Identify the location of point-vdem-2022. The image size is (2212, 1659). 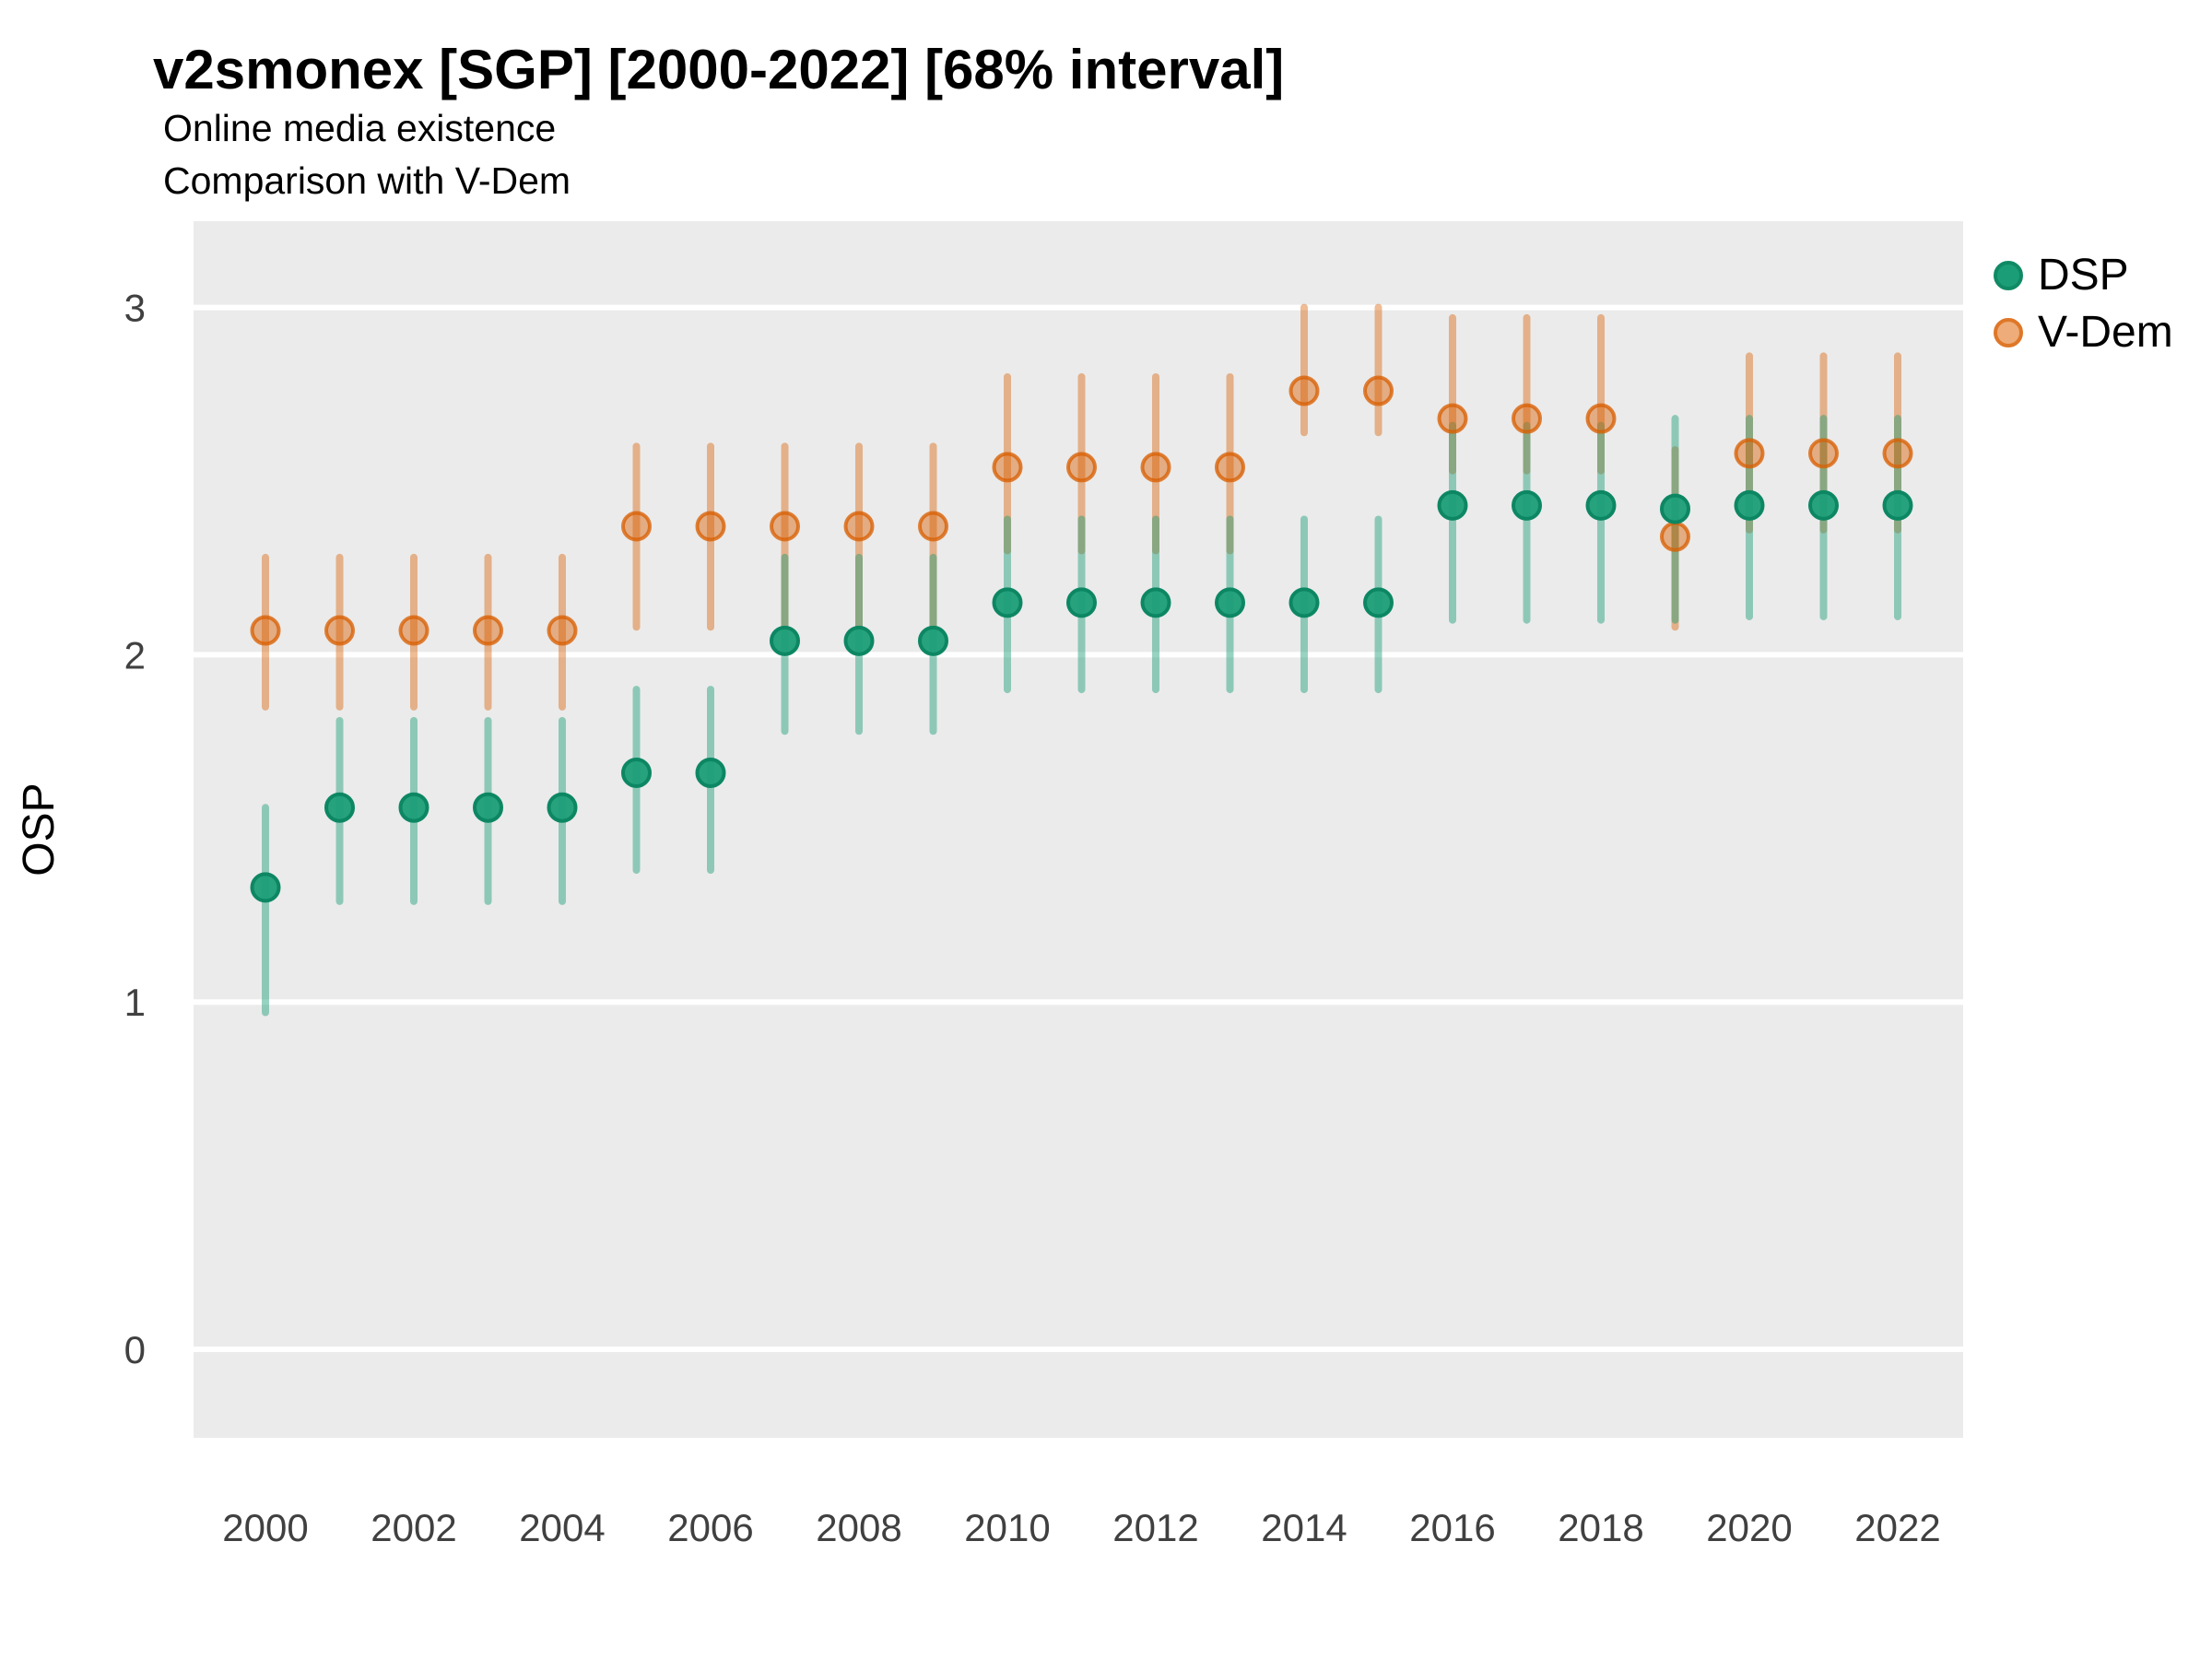
(1897, 453).